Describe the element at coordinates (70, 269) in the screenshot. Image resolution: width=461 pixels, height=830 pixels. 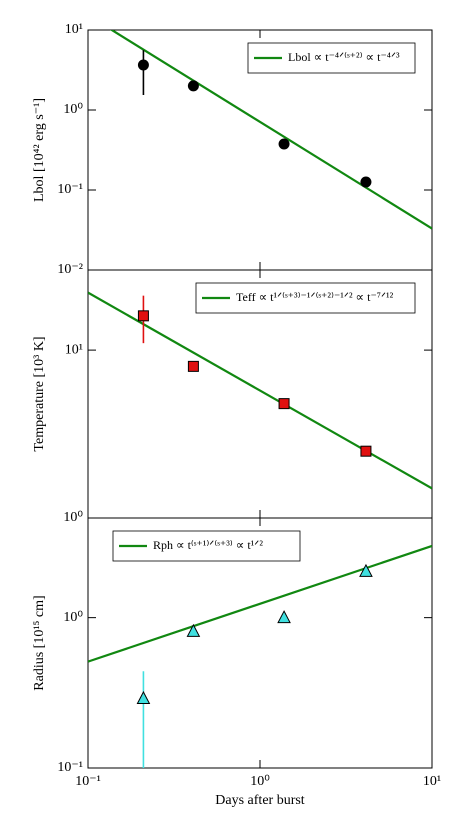
I see `y-tick-label: 10⁻²` at that location.